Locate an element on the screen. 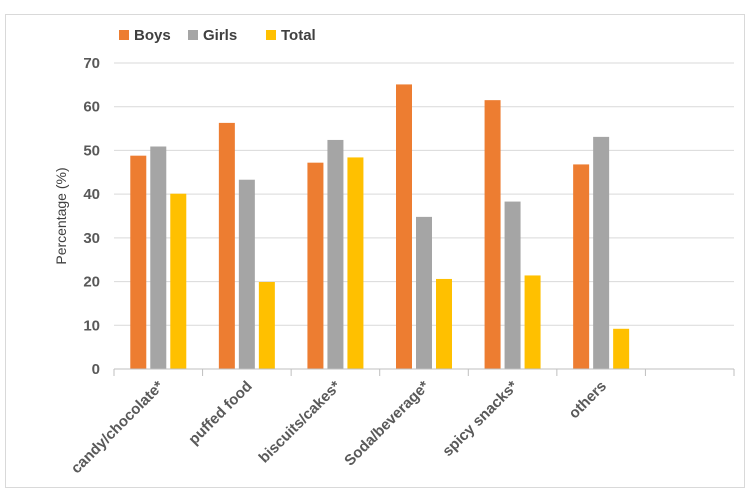 The height and width of the screenshot is (502, 750). legend: Boys Girls Total is located at coordinates (217, 35).